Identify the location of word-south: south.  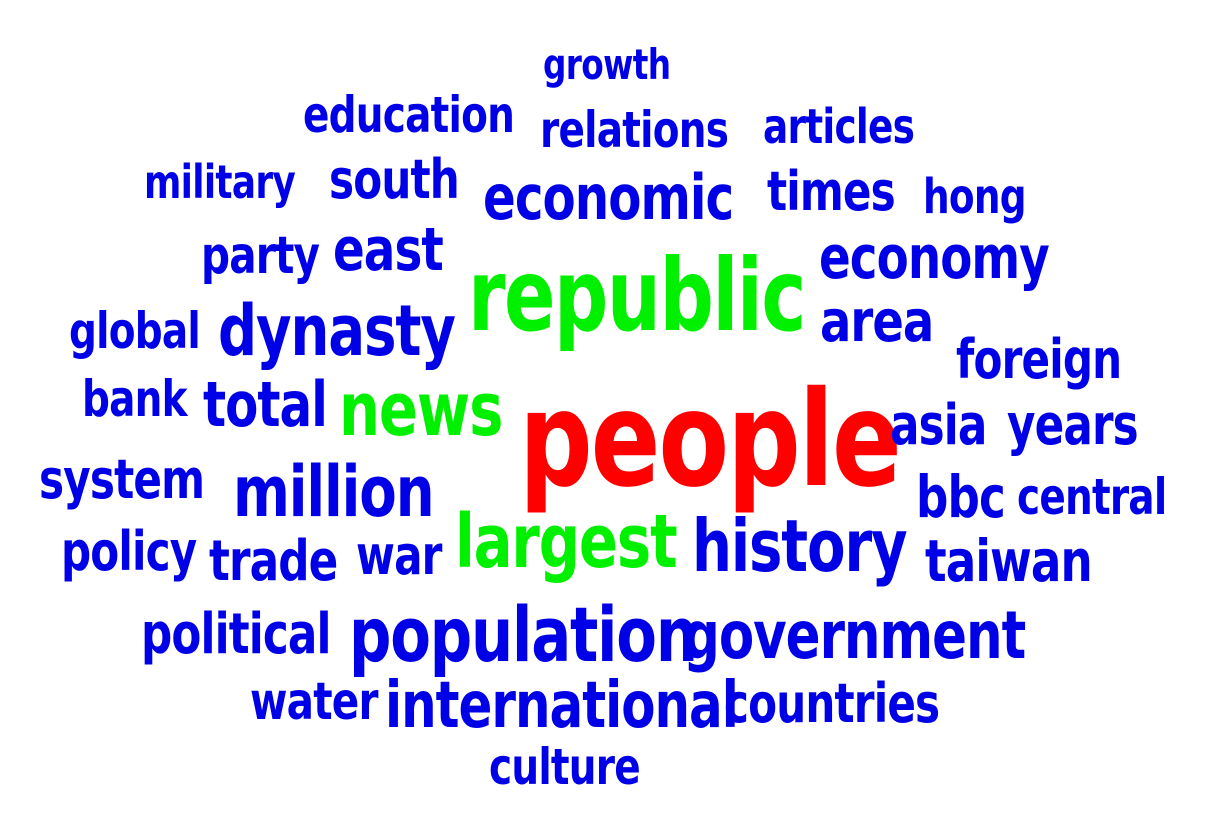
(394, 179).